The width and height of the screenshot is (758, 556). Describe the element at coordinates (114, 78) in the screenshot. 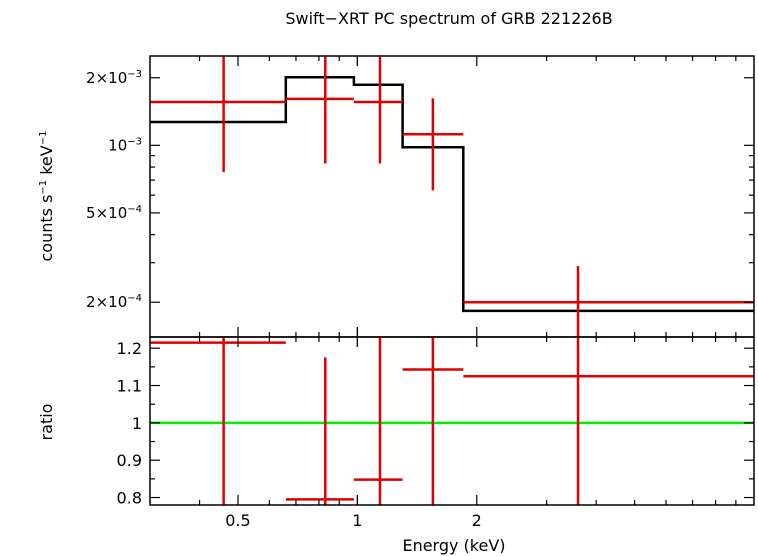

I see `top-y-tick-label: 2×10−3` at that location.